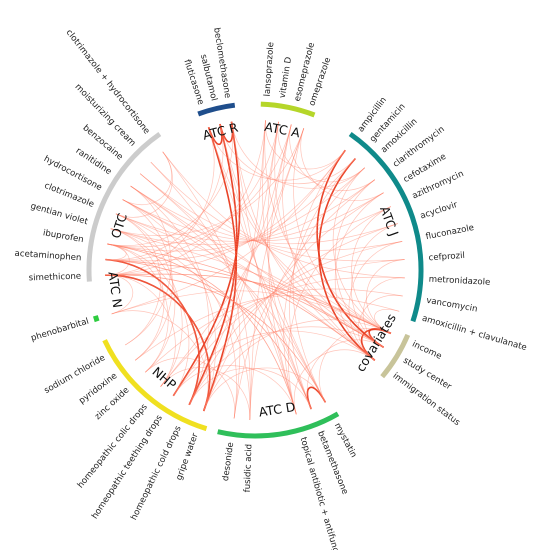  I want to click on group-label-atcd: ATC D, so click(277, 409).